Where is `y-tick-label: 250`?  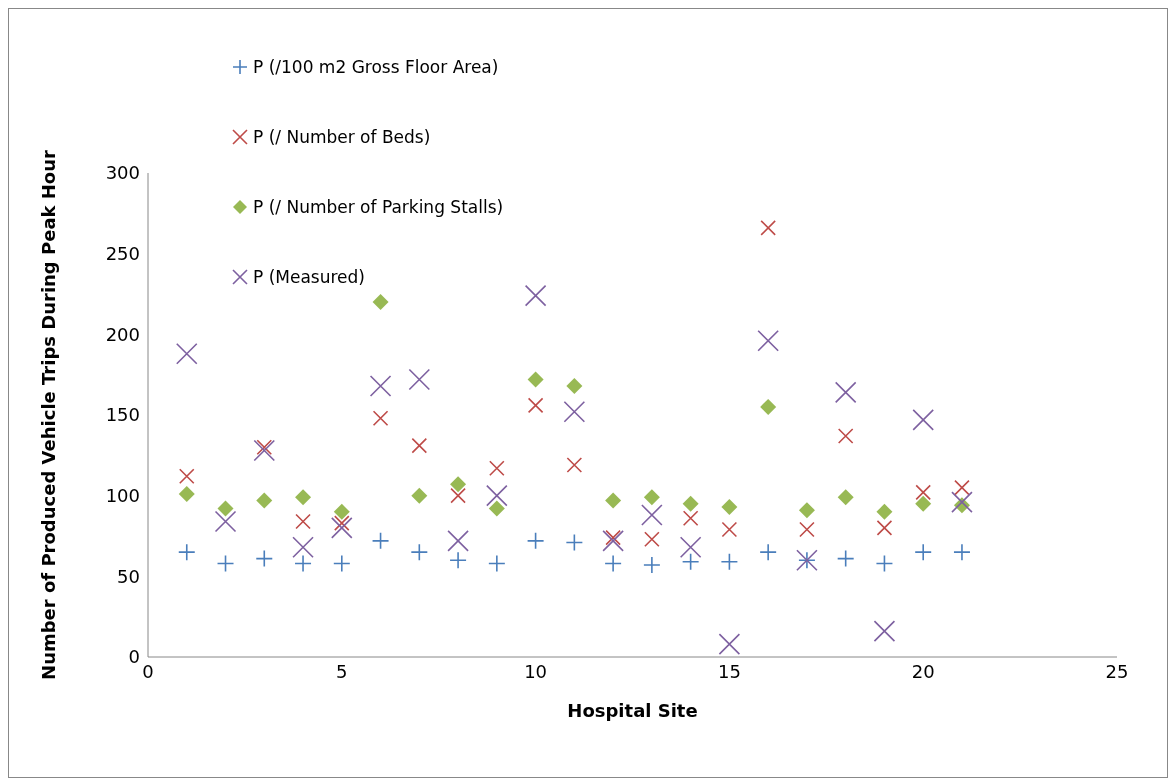
y-tick-label: 250 is located at coordinates (122, 254).